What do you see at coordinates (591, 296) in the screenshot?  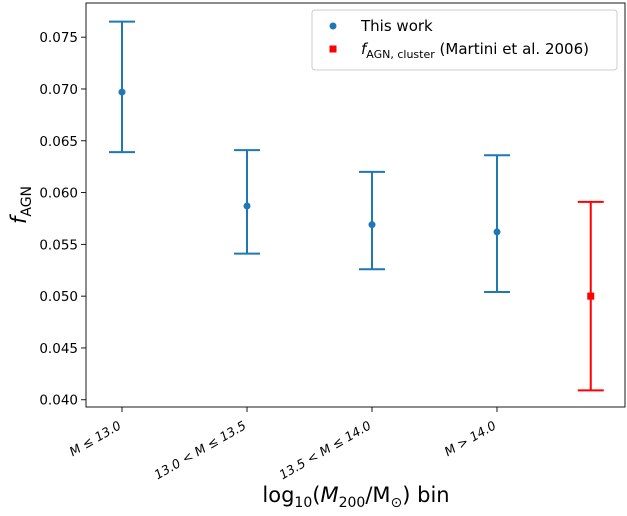 I see `data-point-square` at bounding box center [591, 296].